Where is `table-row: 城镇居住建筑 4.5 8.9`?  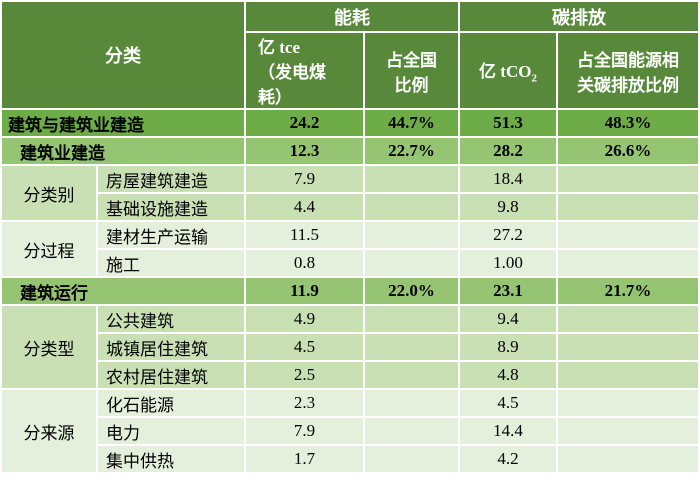
table-row: 城镇居住建筑 4.5 8.9 is located at coordinates (350, 347).